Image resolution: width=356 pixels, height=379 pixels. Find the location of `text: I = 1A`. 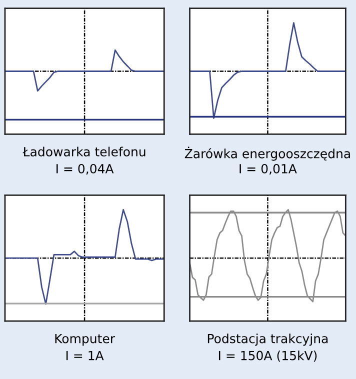

text: I = 1A is located at coordinates (85, 355).